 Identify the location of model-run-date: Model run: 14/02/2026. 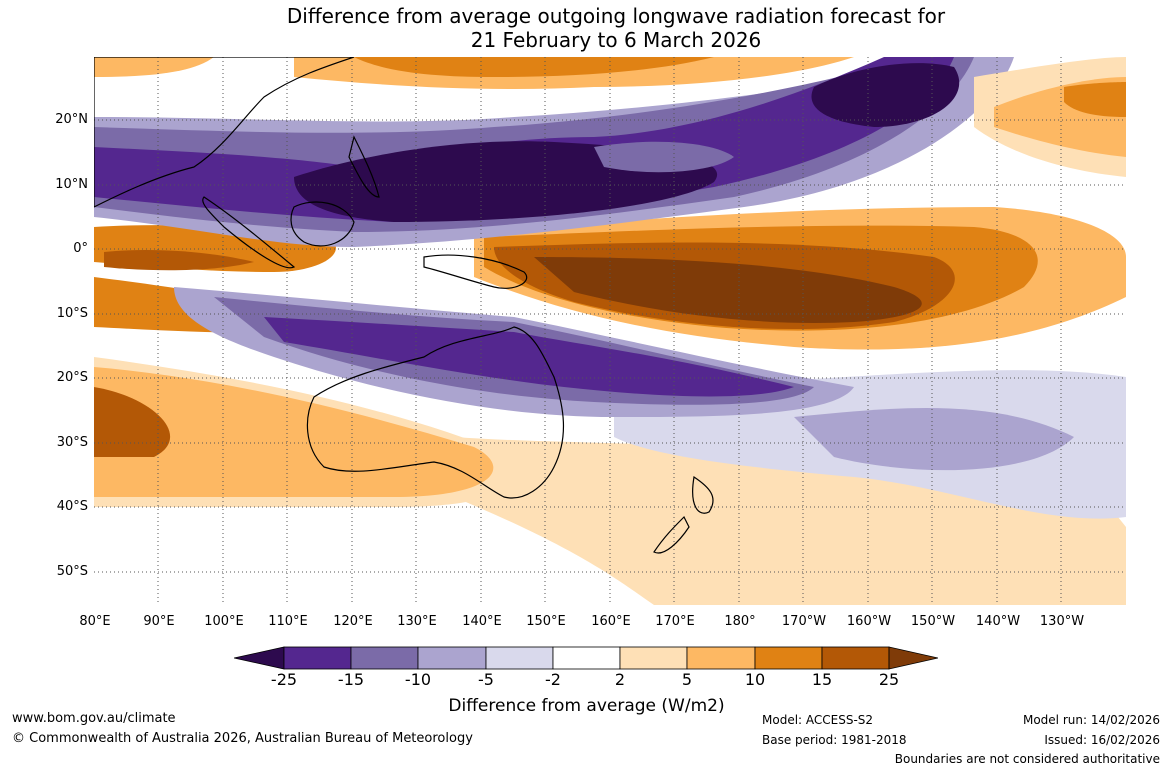
(1091, 720).